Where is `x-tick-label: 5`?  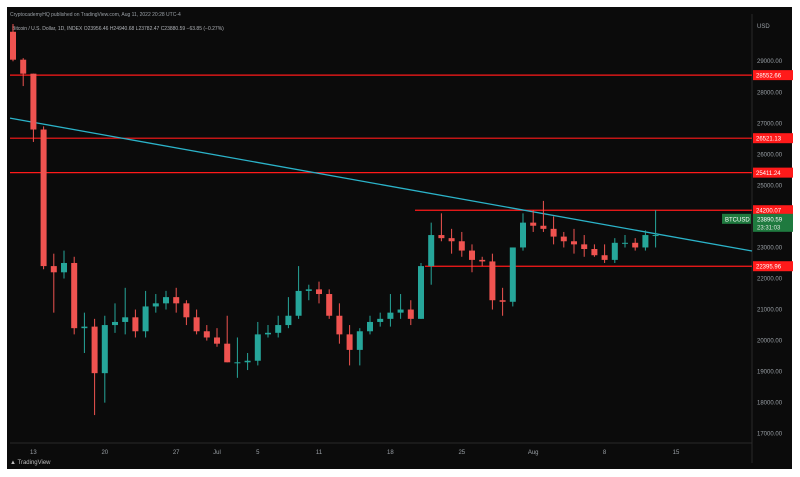
x-tick-label: 5 is located at coordinates (258, 453).